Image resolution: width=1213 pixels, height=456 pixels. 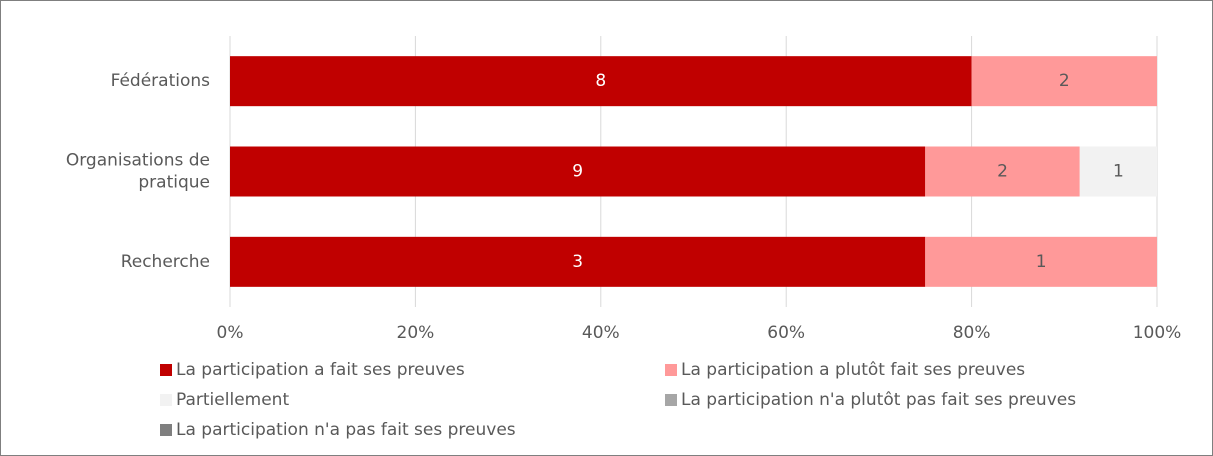 I want to click on x-tick-label: 80%, so click(x=972, y=333).